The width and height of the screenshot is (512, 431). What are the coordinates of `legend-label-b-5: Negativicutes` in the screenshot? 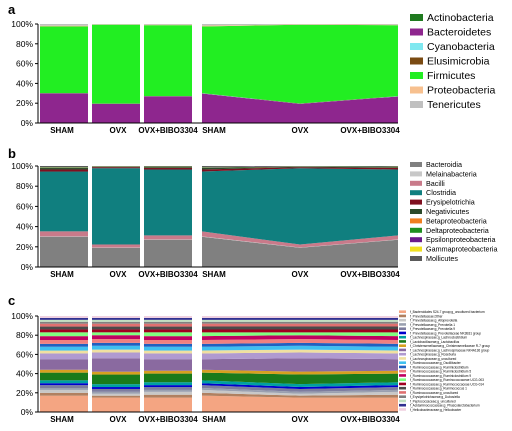 It's located at (448, 211).